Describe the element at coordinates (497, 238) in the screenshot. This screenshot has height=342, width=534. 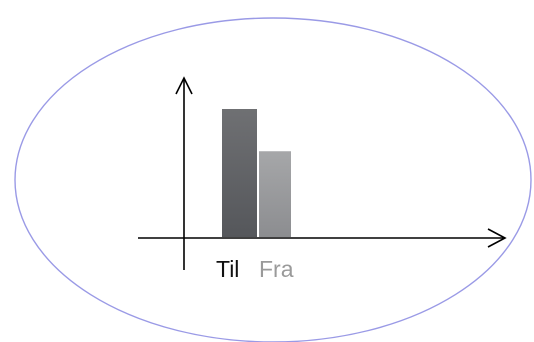
I see `x-axis-arrowhead` at that location.